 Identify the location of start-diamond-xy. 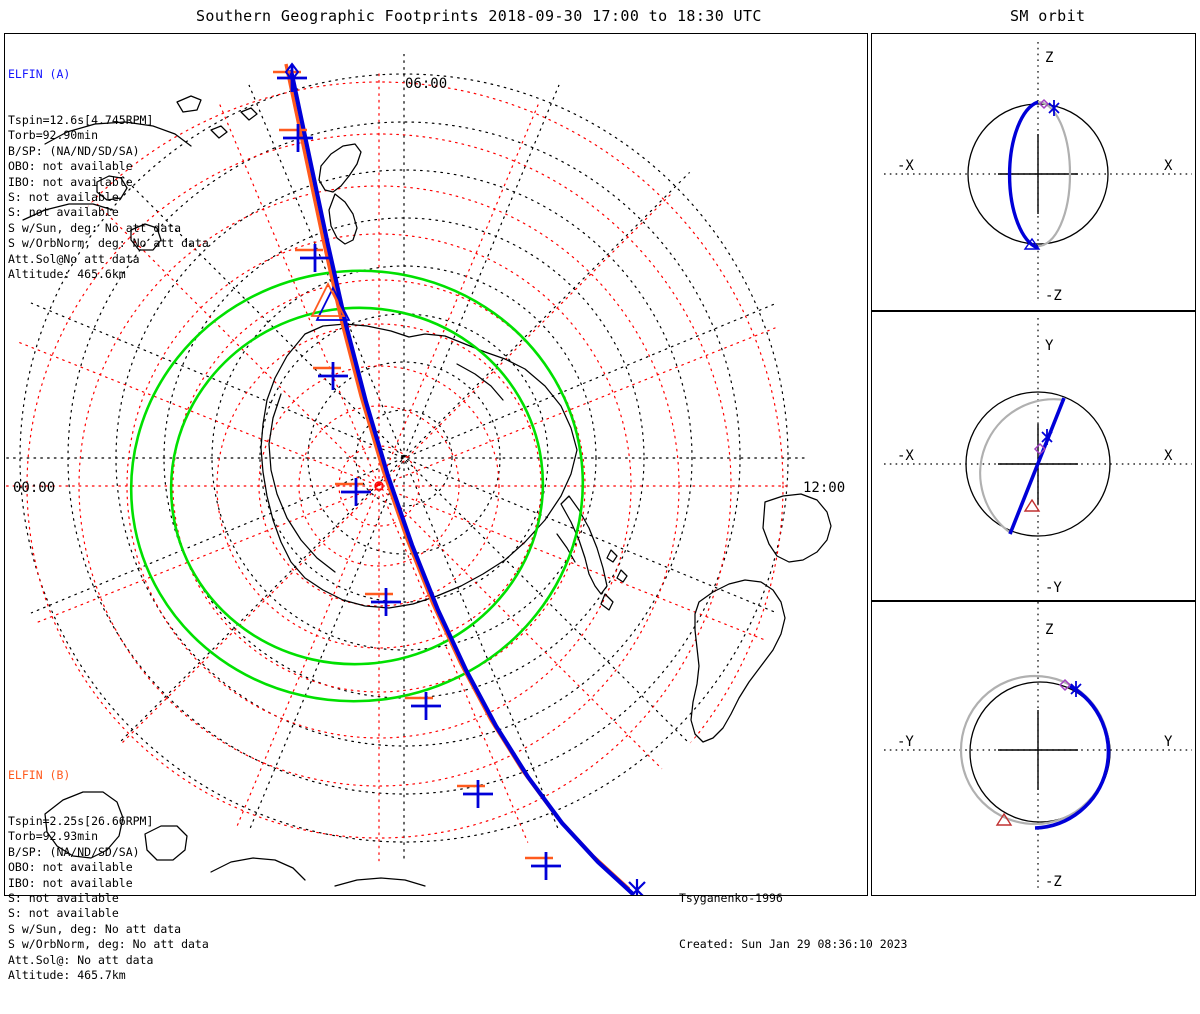
(1040, 449).